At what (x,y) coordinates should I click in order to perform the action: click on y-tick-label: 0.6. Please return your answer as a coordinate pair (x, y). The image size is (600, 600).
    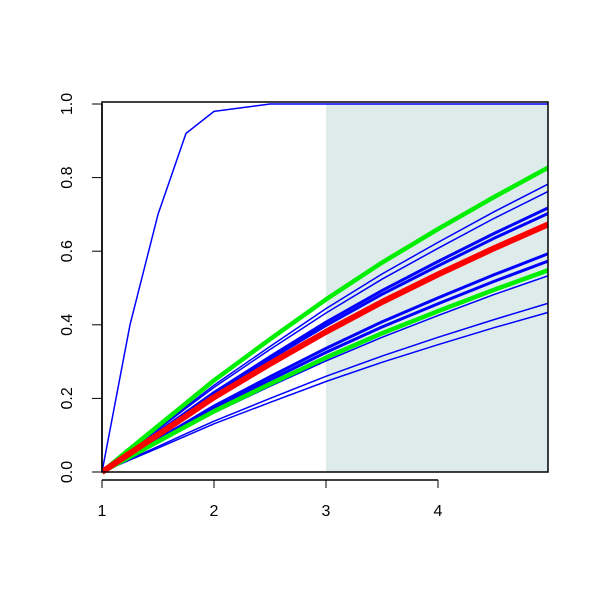
    Looking at the image, I should click on (67, 251).